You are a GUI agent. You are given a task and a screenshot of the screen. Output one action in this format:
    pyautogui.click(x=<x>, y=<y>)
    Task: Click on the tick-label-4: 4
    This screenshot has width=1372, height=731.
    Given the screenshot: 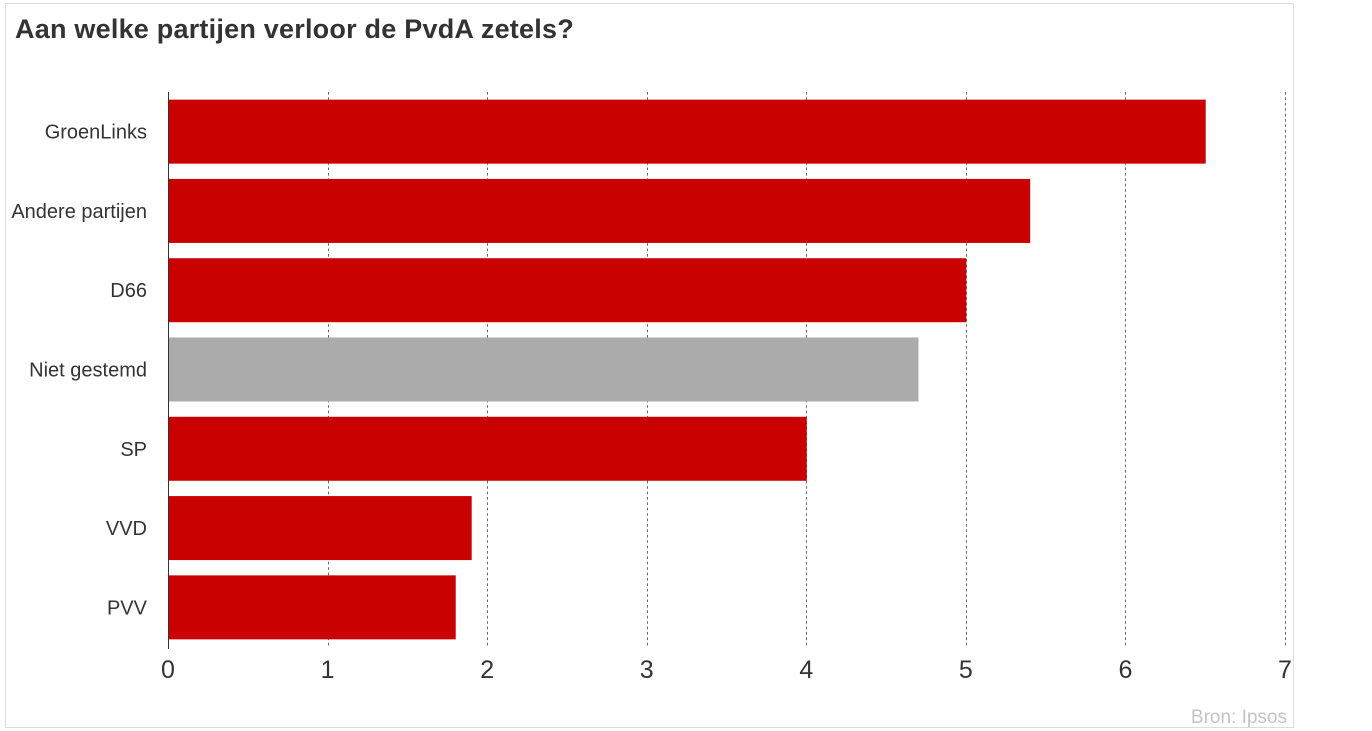 What is the action you would take?
    pyautogui.click(x=806, y=670)
    